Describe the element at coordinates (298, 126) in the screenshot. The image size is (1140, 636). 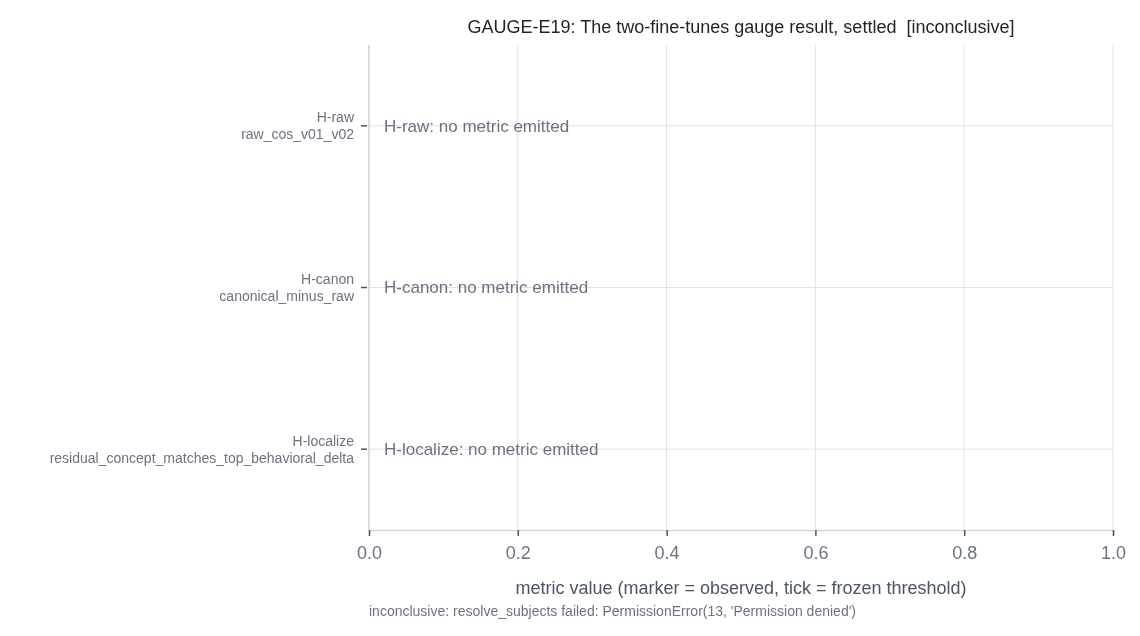
I see `y-tick-label: H-raw raw_cos_v01_v02` at that location.